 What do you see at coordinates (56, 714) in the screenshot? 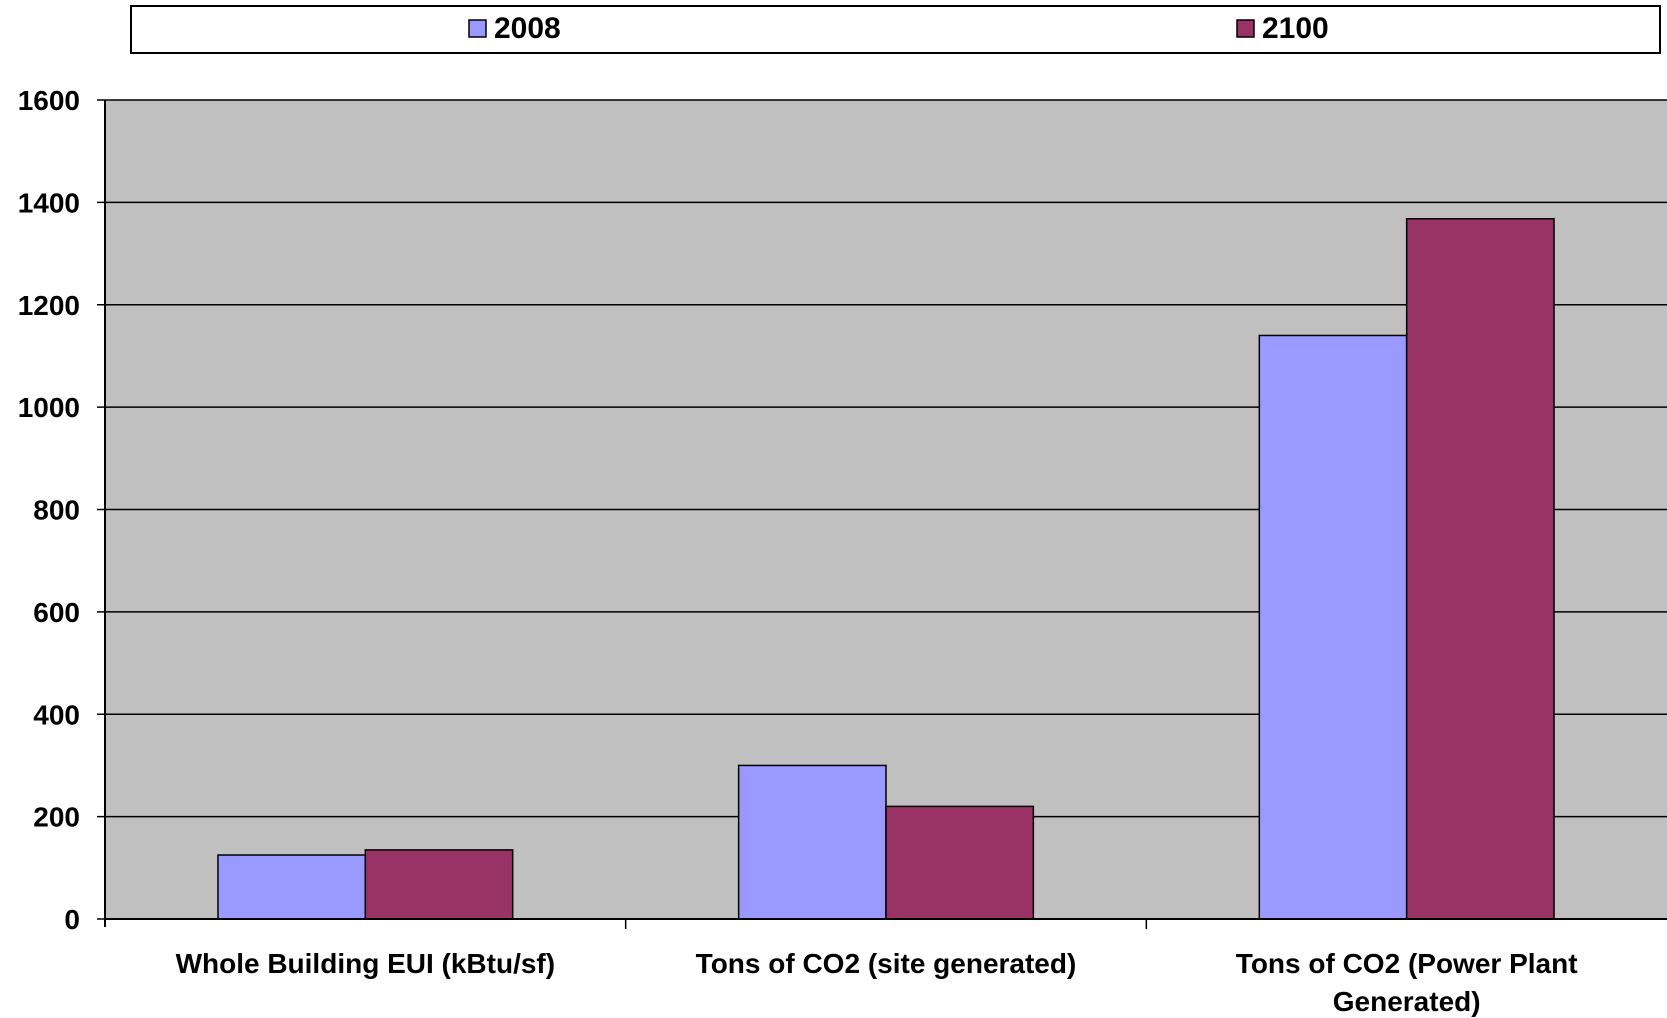
I see `y-tick-label: 400` at bounding box center [56, 714].